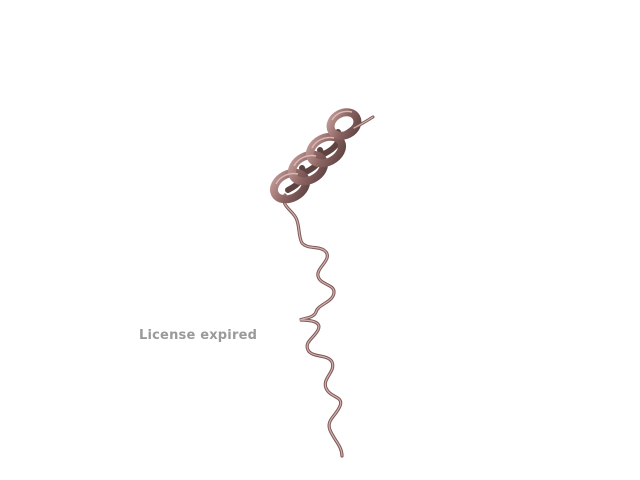  Describe the element at coordinates (198, 335) in the screenshot. I see `license-watermark: License expired` at that location.